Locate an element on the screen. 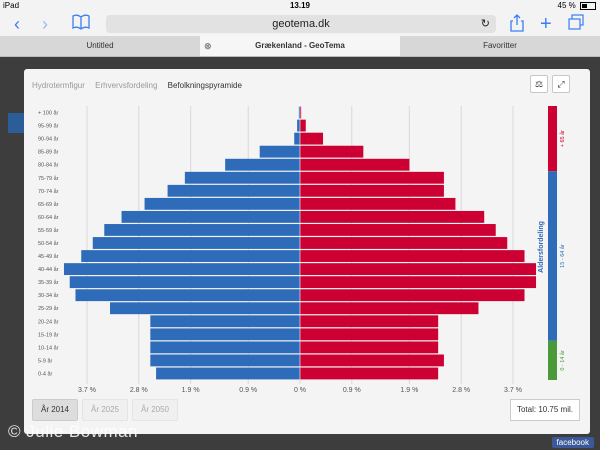  tab-favorites: Favoritter is located at coordinates (500, 46).